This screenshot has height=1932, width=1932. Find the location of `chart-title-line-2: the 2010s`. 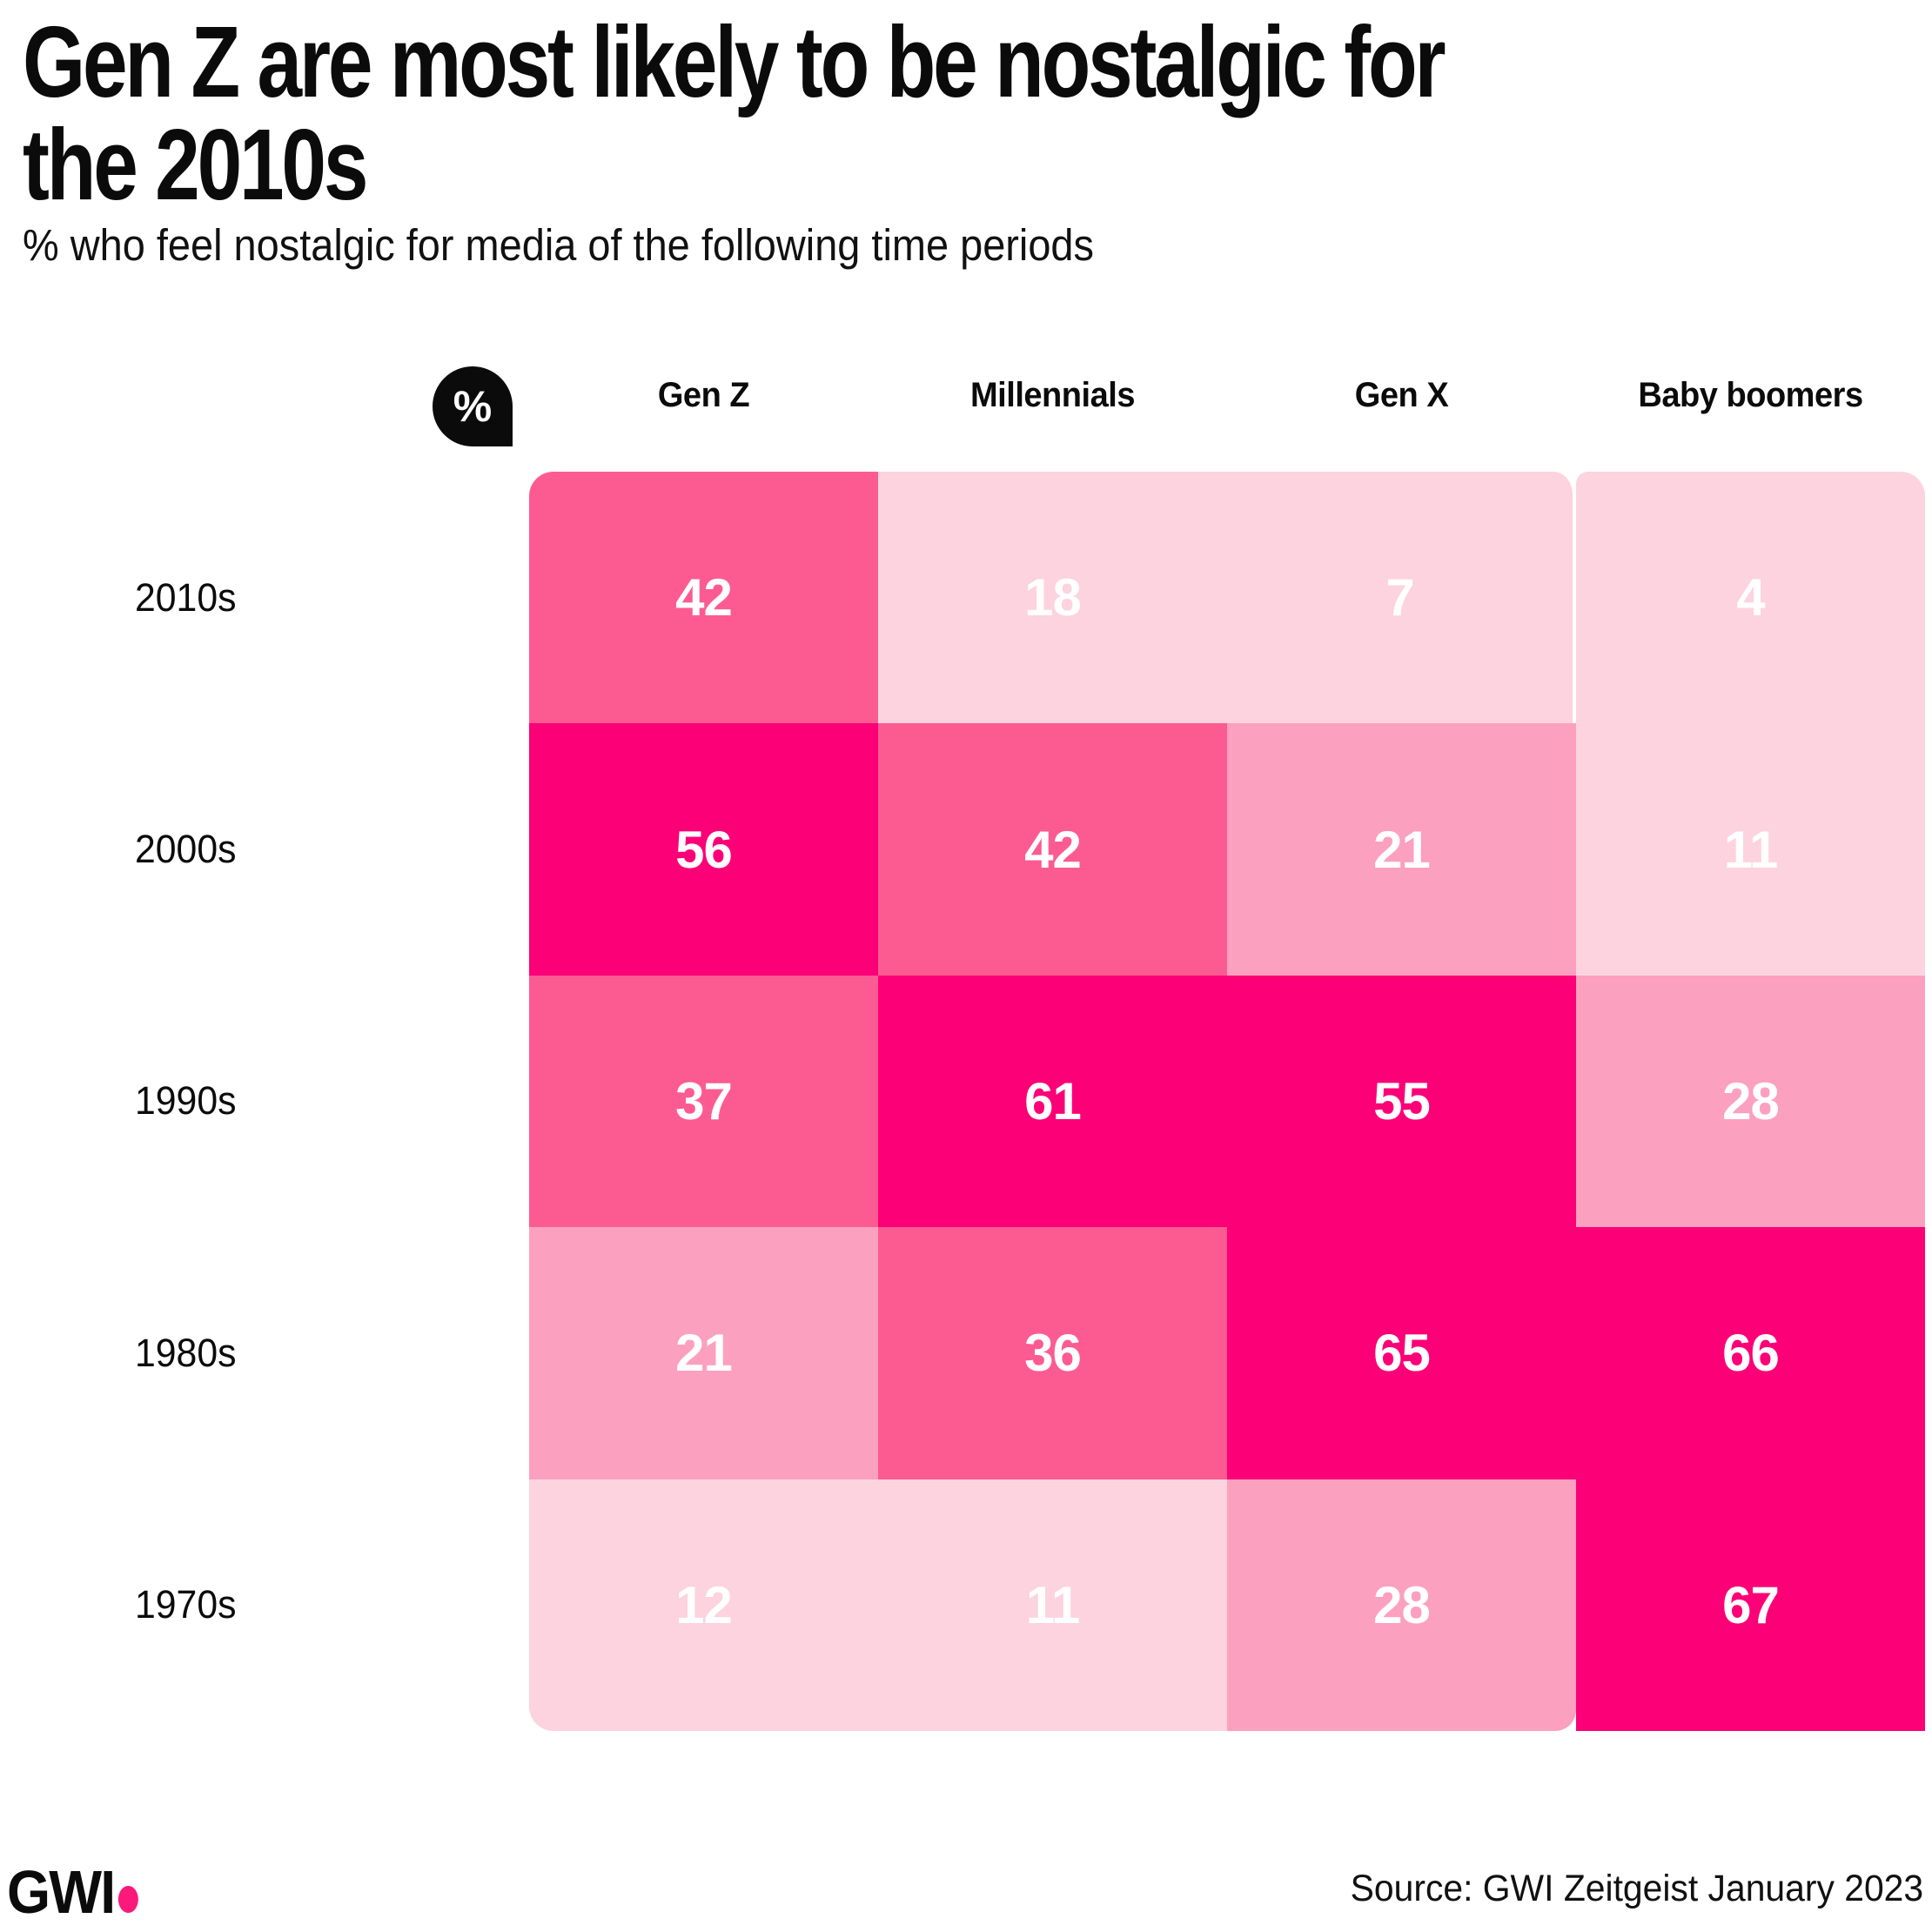

chart-title-line-2: the 2010s is located at coordinates (196, 165).